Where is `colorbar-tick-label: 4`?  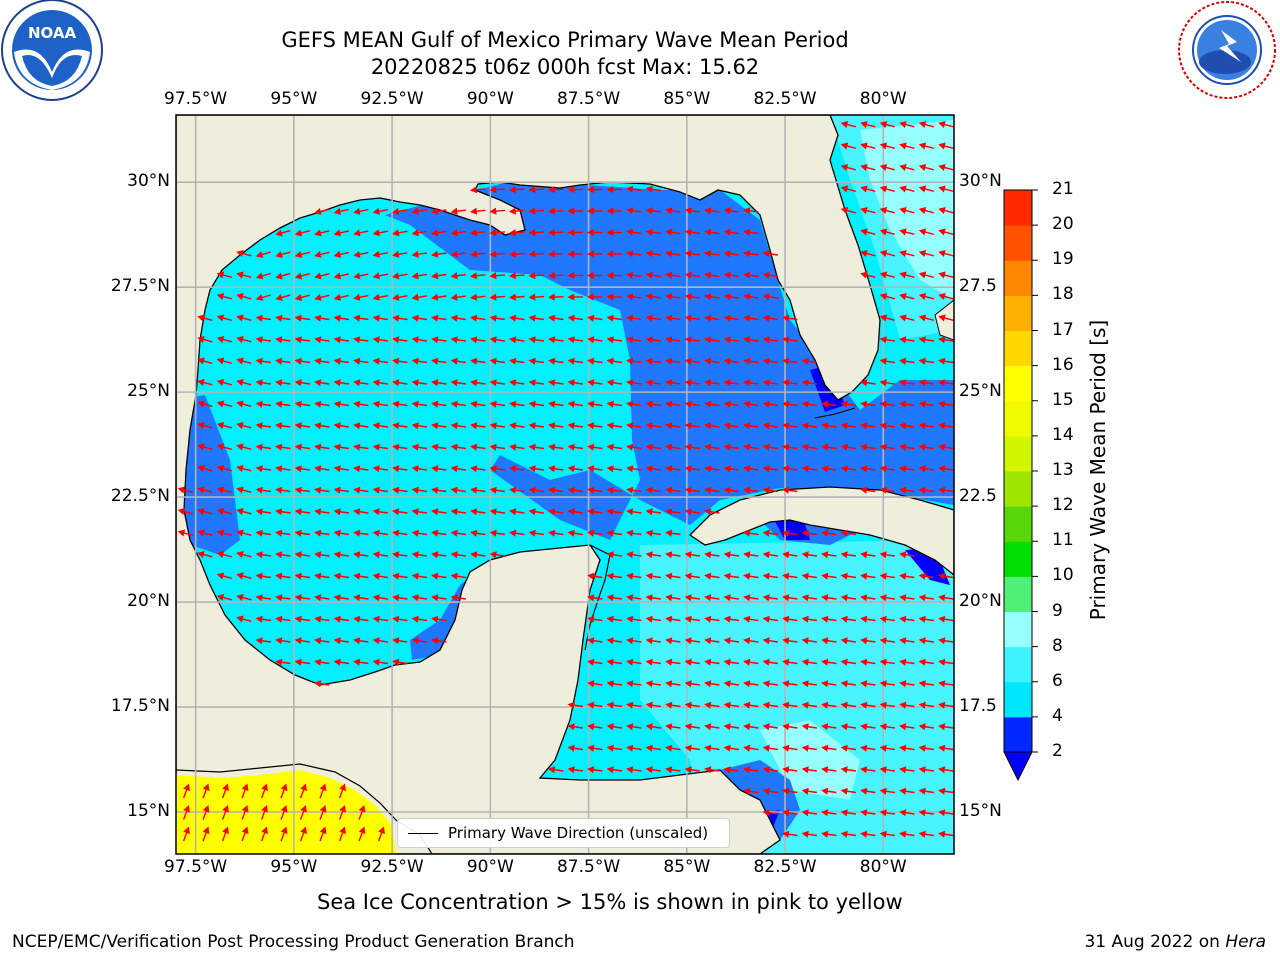 colorbar-tick-label: 4 is located at coordinates (1057, 715).